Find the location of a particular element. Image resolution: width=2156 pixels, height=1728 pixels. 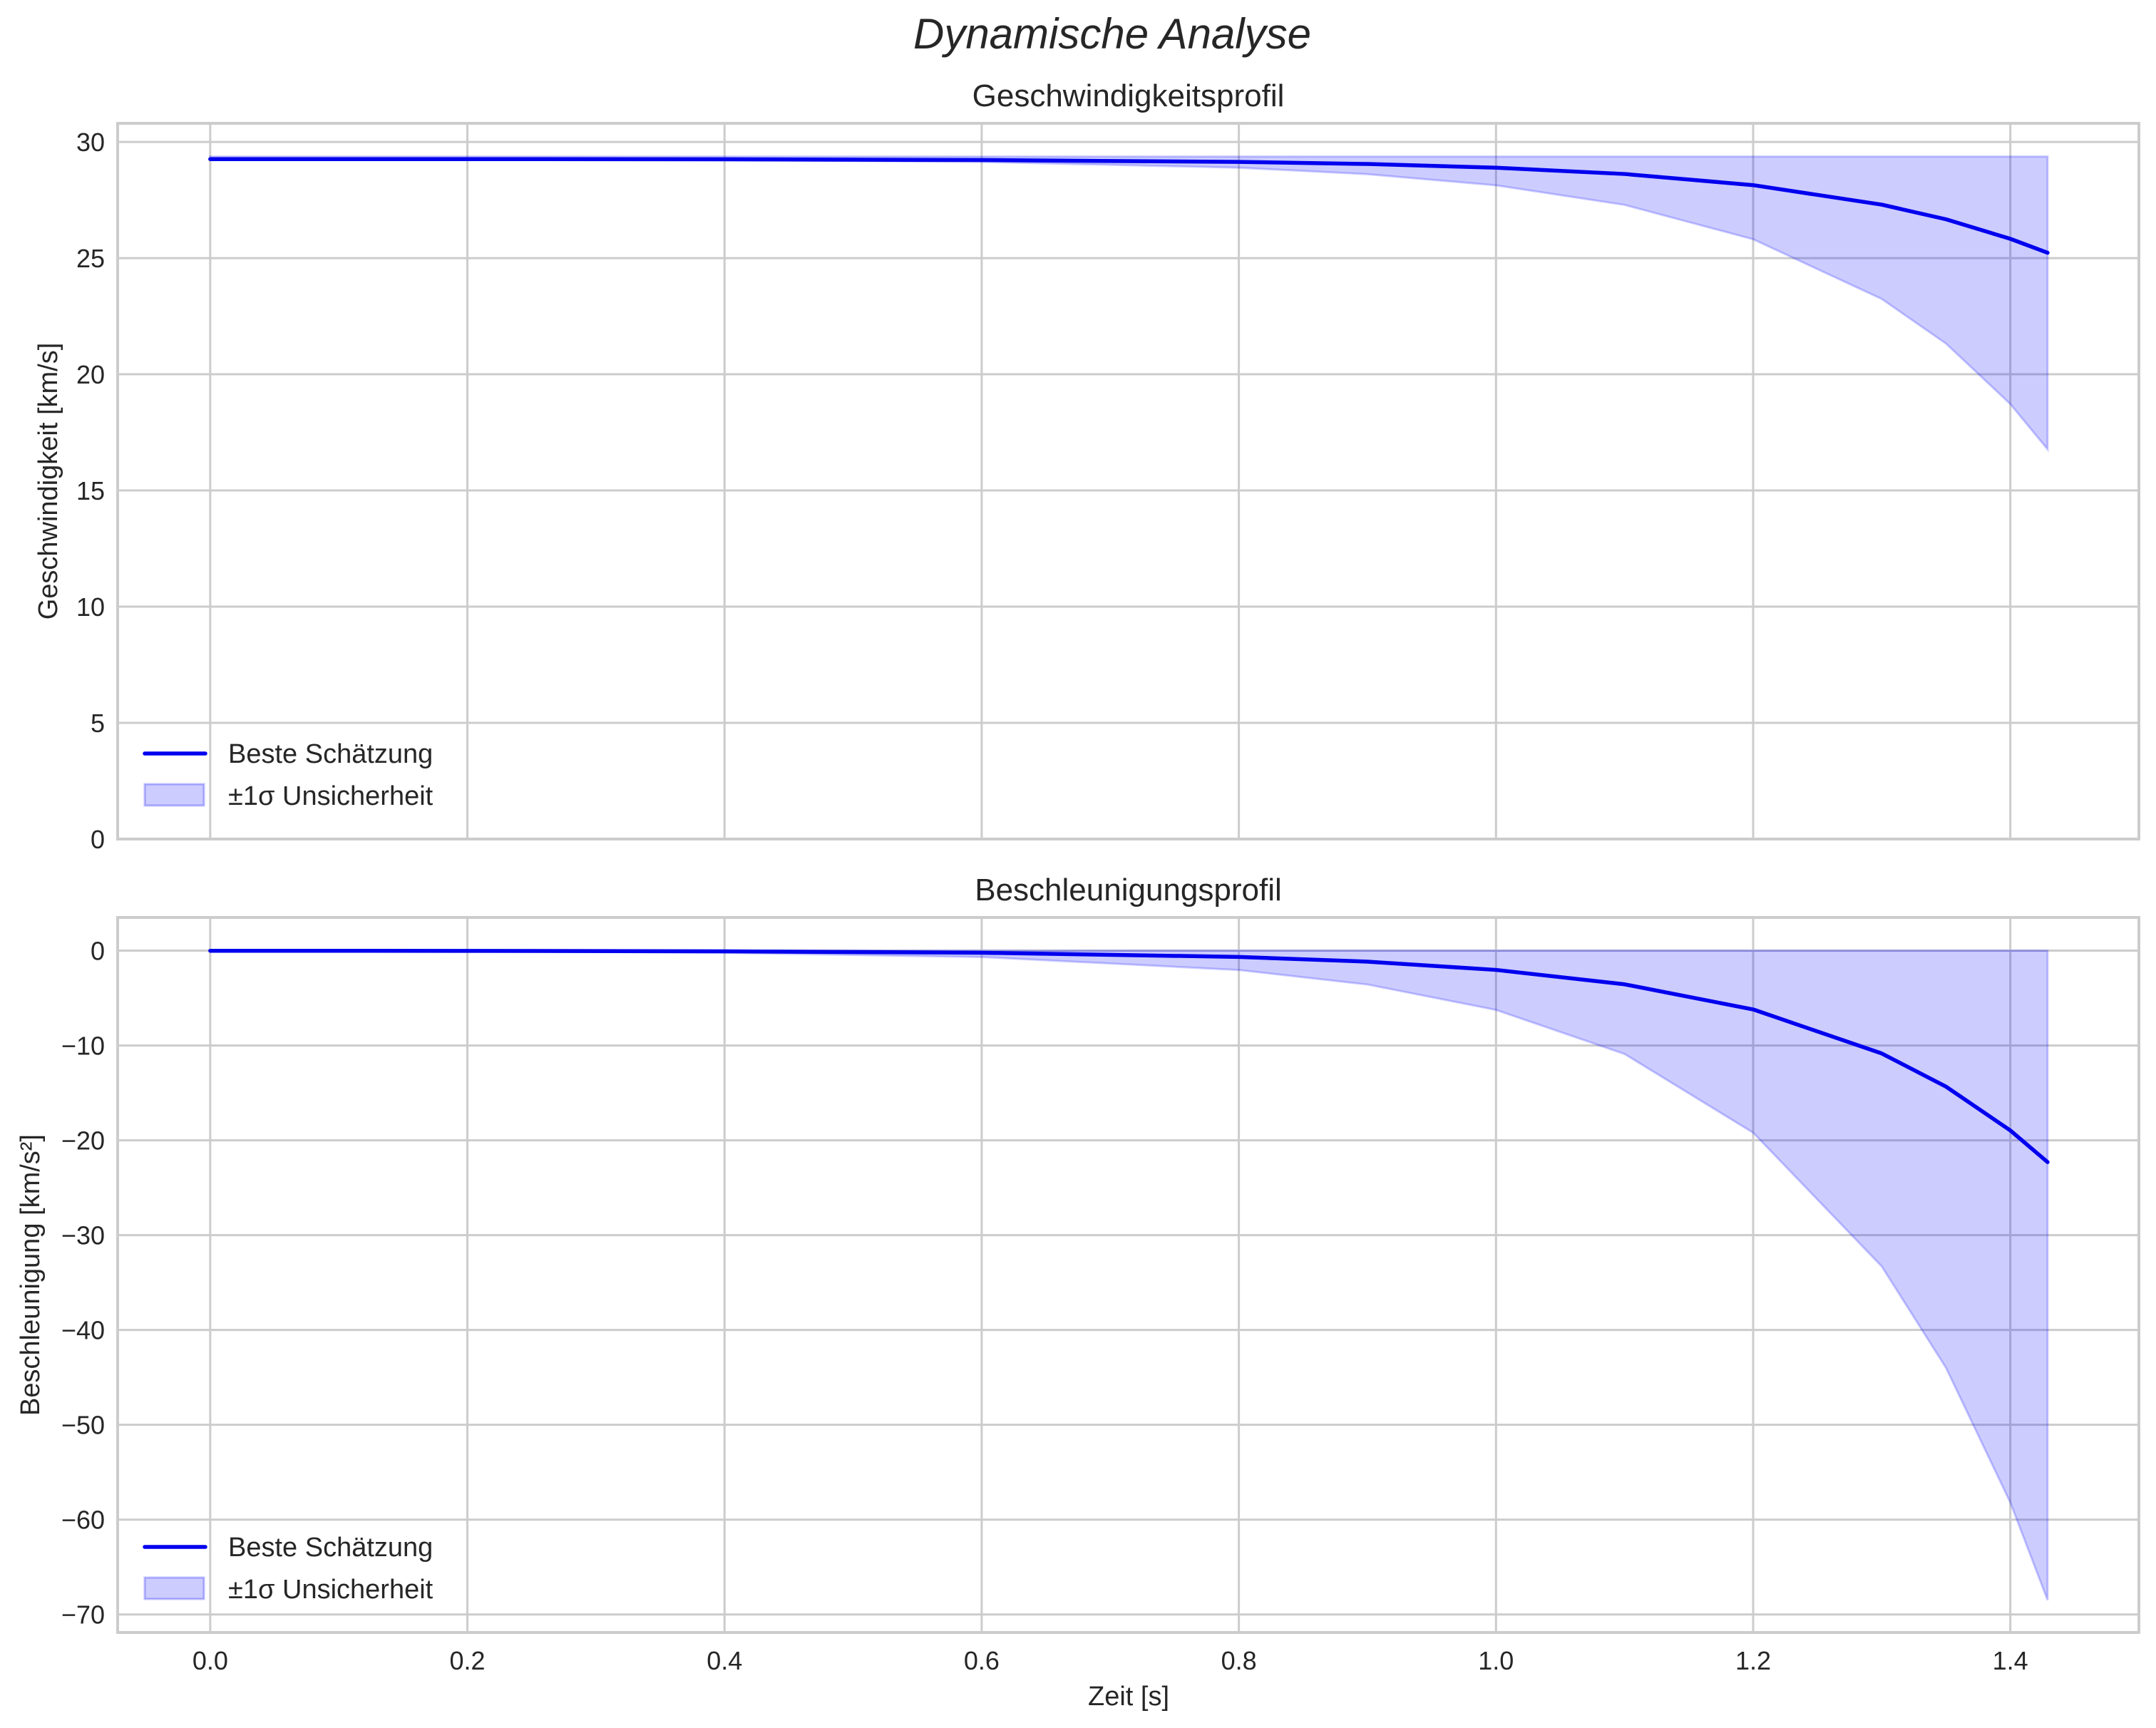

x-tick-label: 0.2 is located at coordinates (468, 1660).